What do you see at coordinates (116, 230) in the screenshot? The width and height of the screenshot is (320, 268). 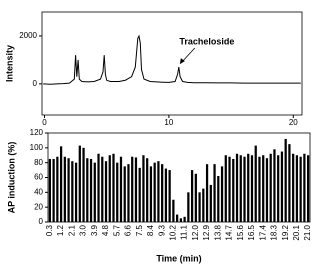 I see `x-tick-label: 5.7` at bounding box center [116, 230].